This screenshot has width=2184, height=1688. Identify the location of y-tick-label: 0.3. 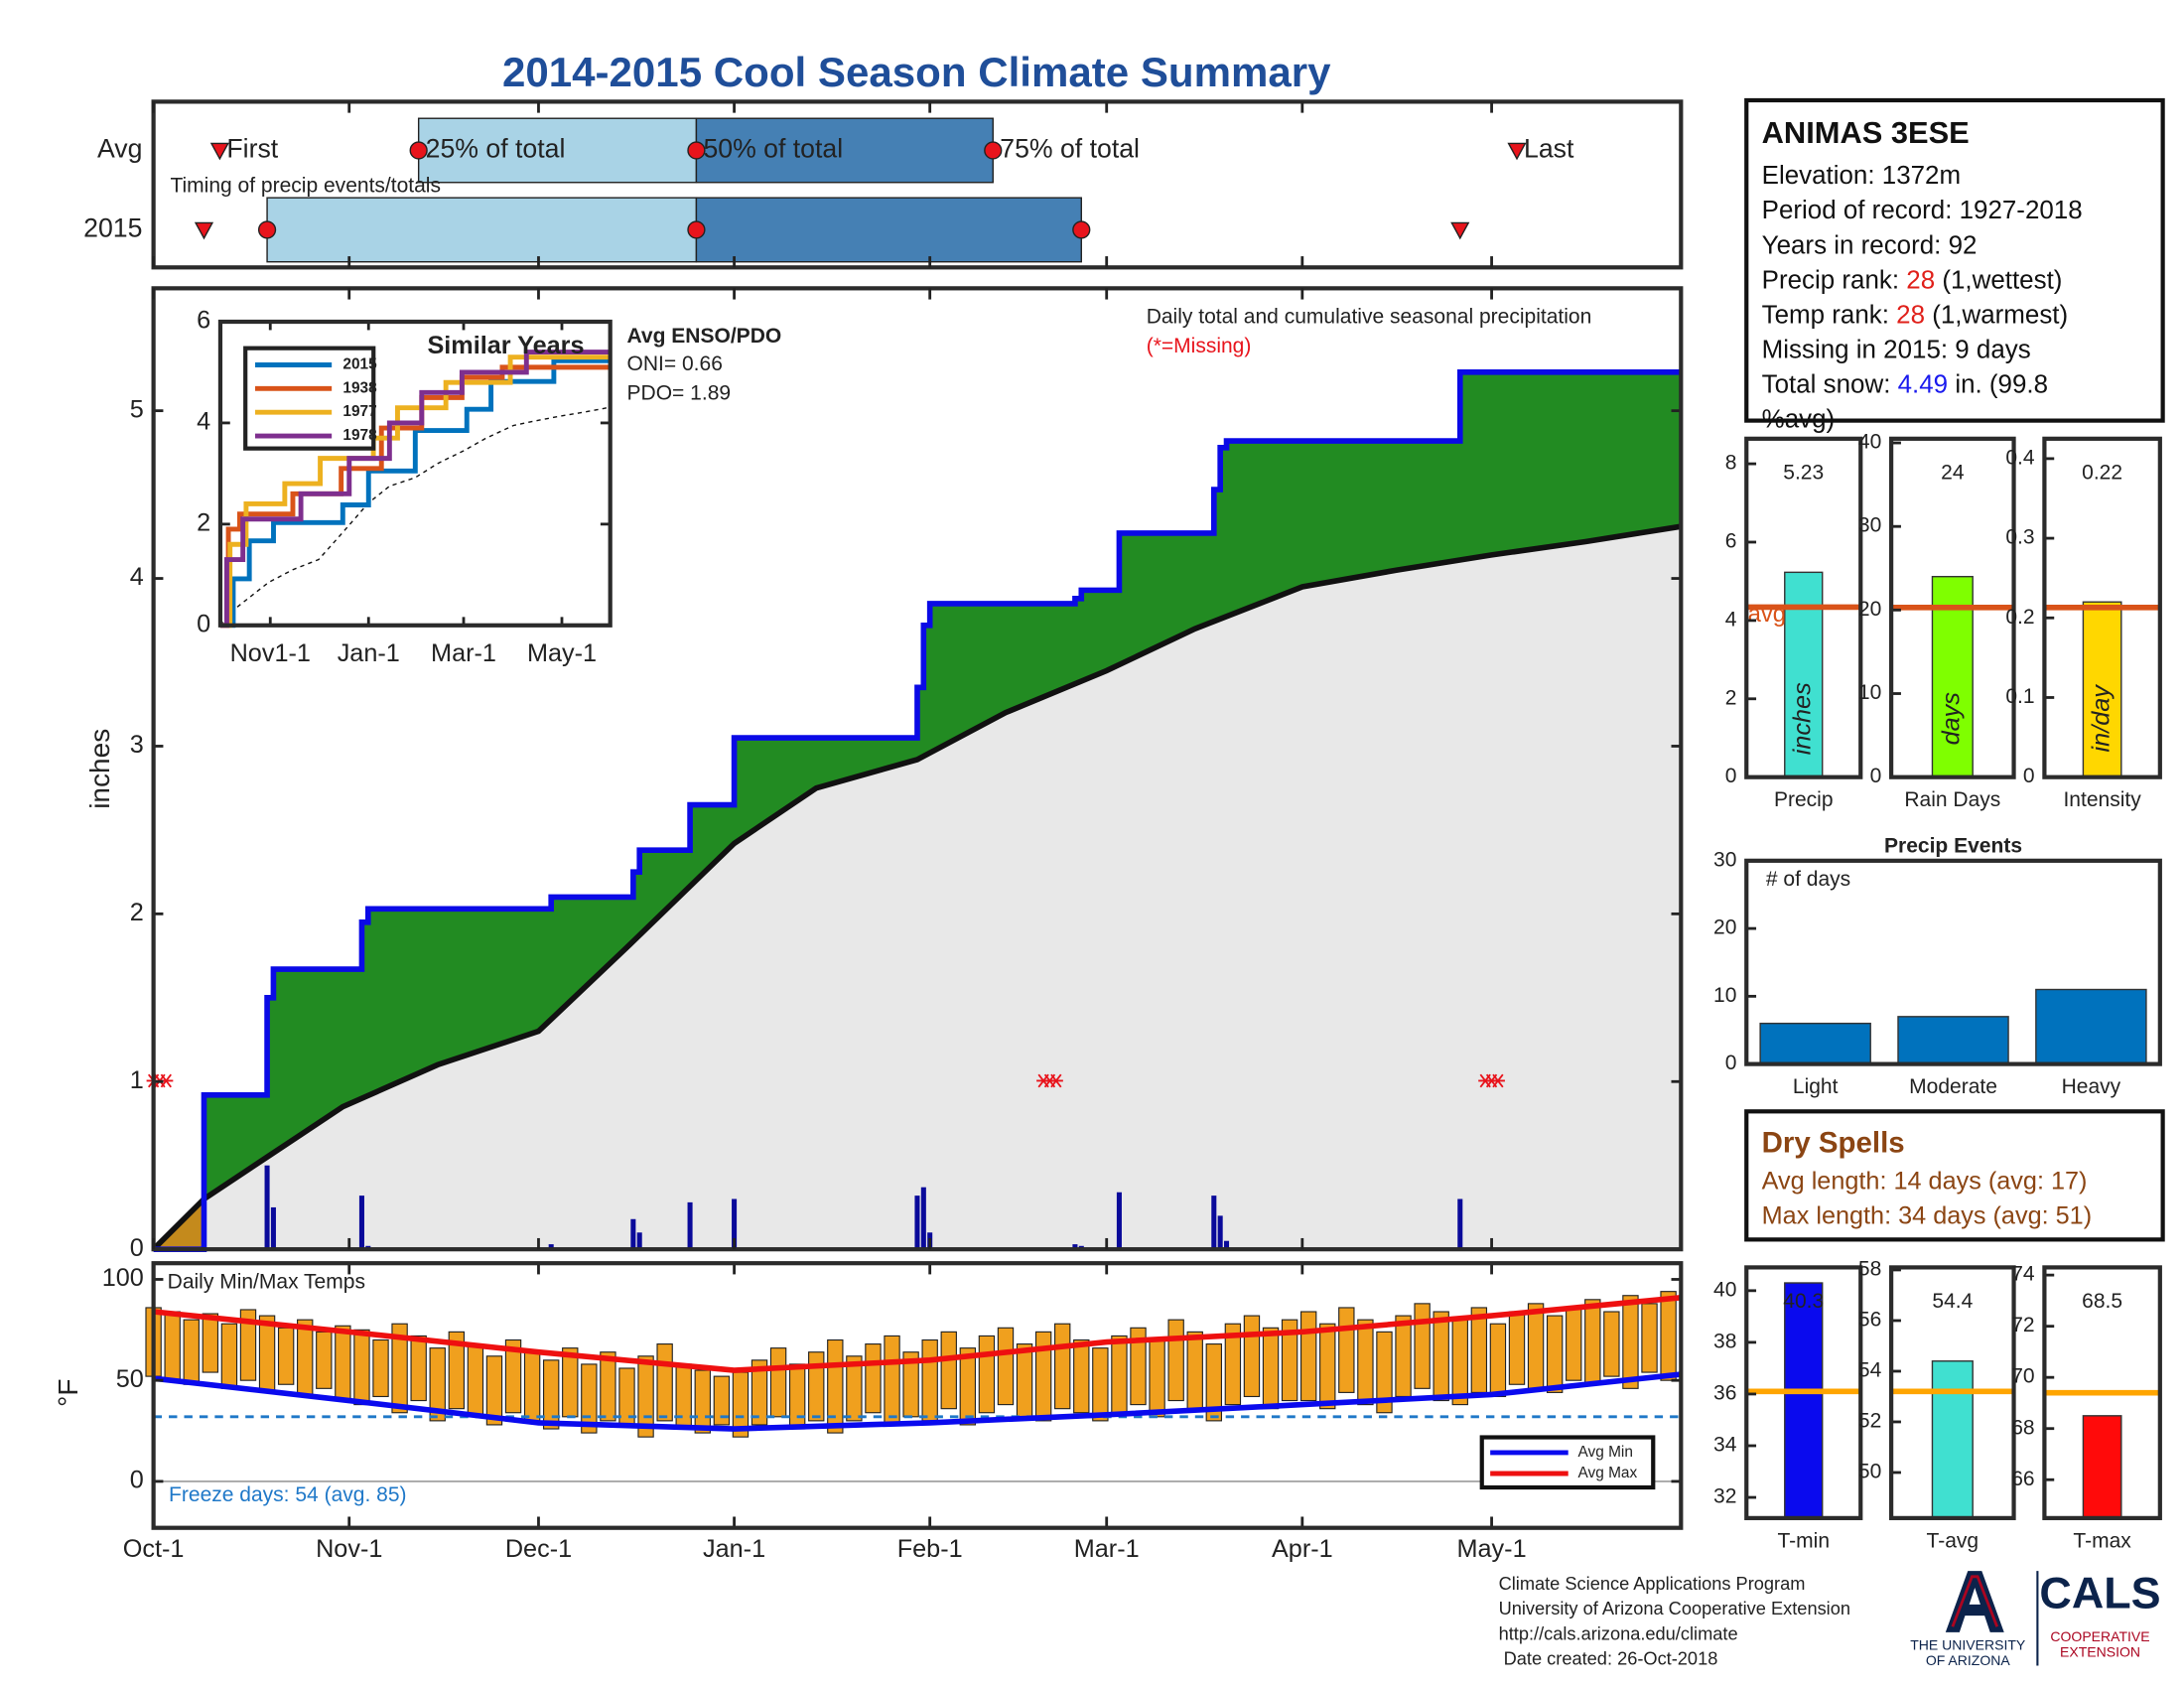
(2019, 537).